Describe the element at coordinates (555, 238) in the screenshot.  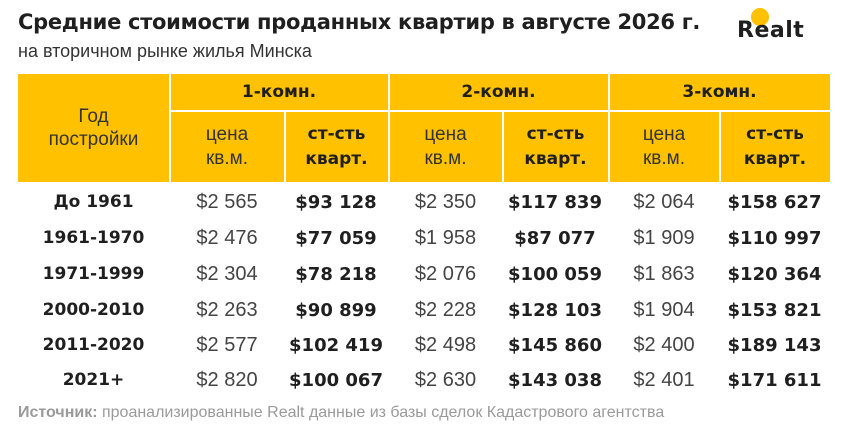
I see `total-cost-cell: $87 077` at that location.